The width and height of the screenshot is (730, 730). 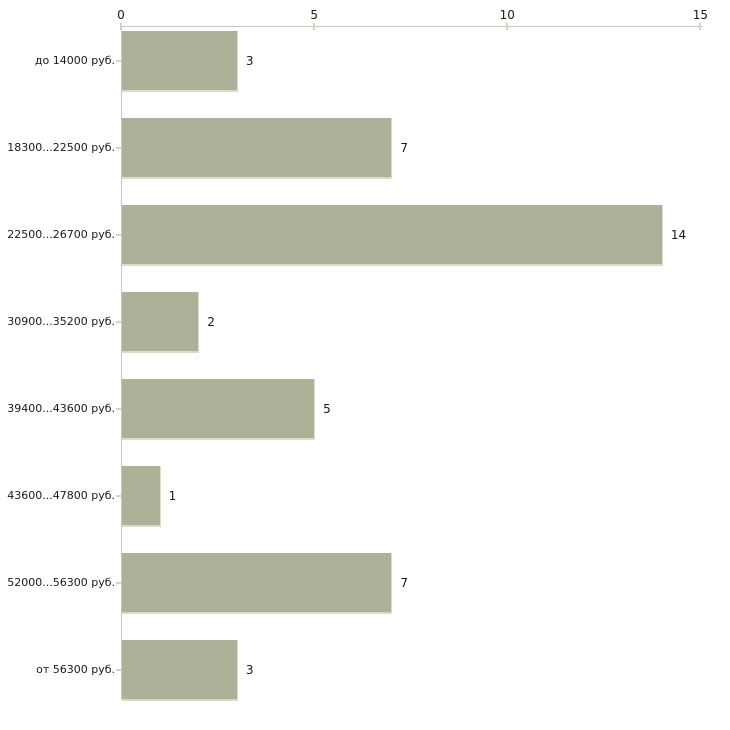 I want to click on category-label: 43600...47800 руб., so click(x=61, y=495).